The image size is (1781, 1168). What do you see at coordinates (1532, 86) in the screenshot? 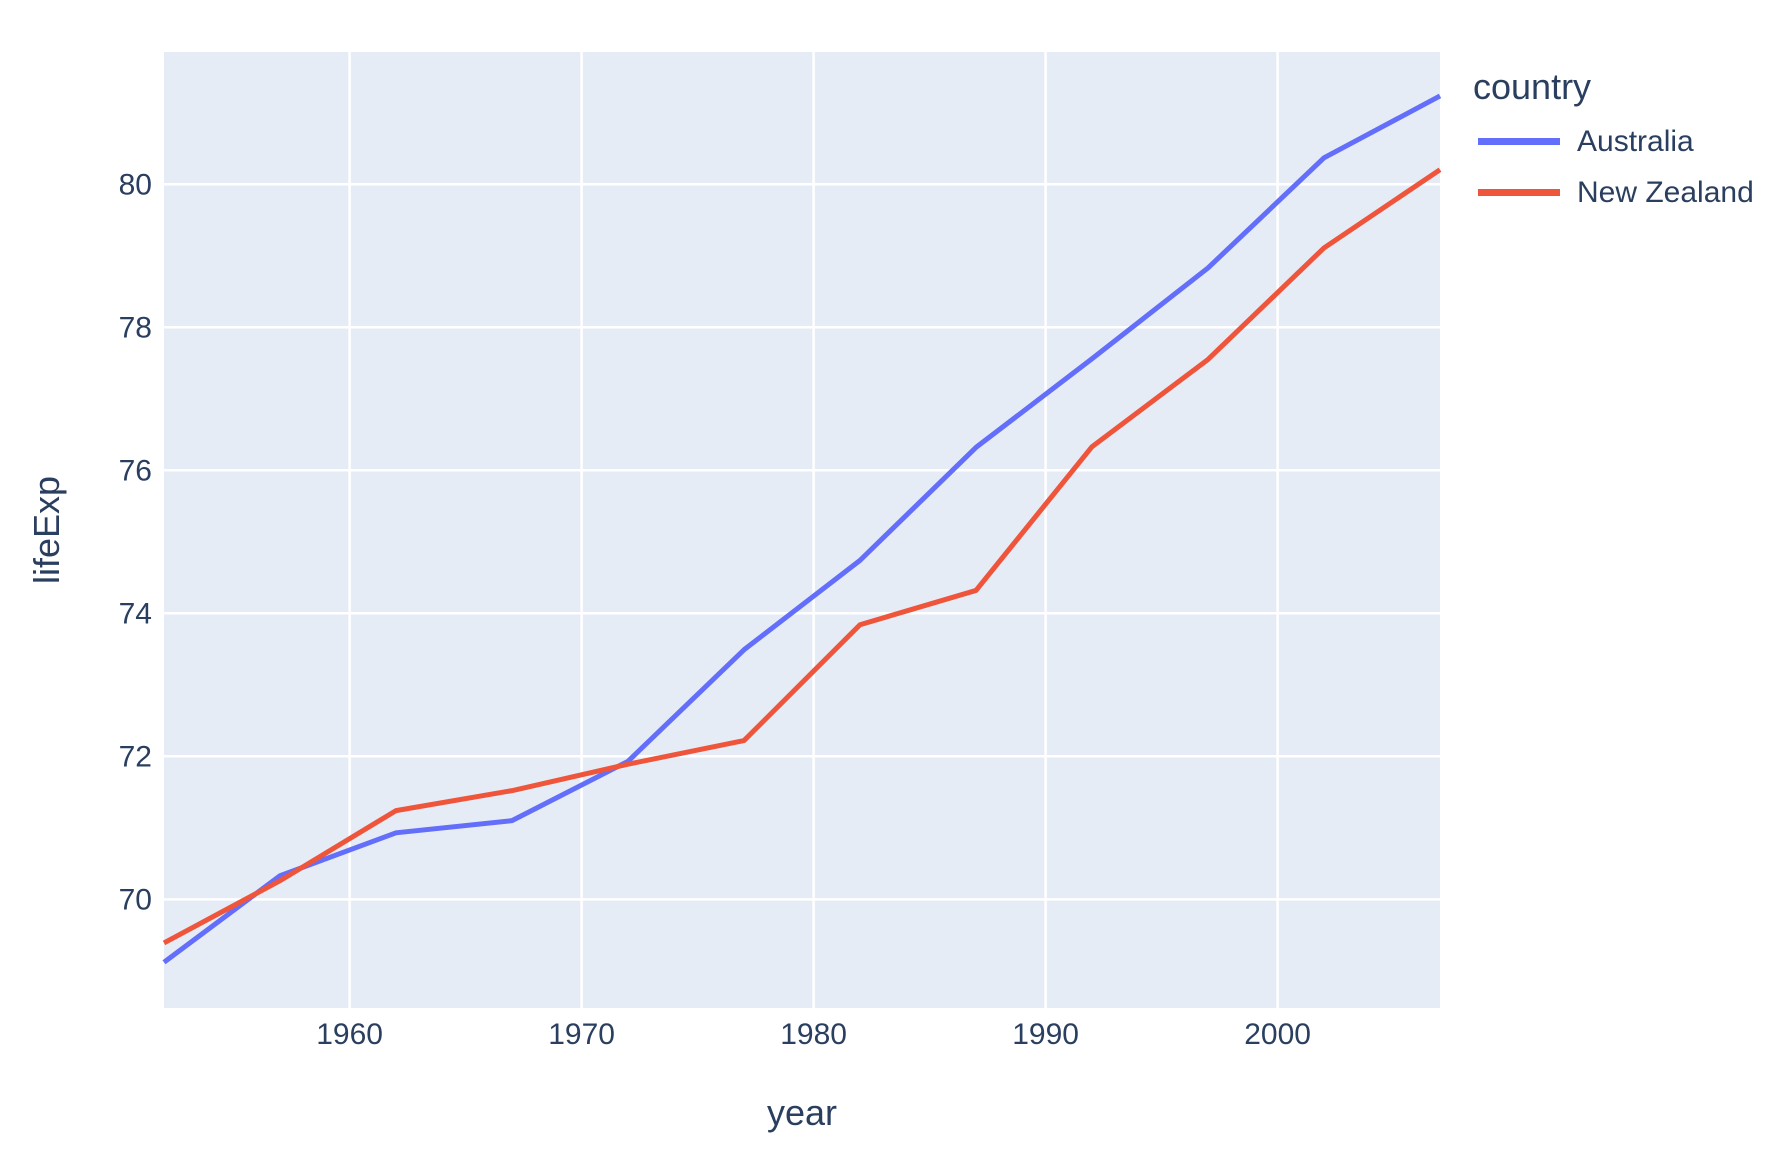
I see `legend-title: country` at bounding box center [1532, 86].